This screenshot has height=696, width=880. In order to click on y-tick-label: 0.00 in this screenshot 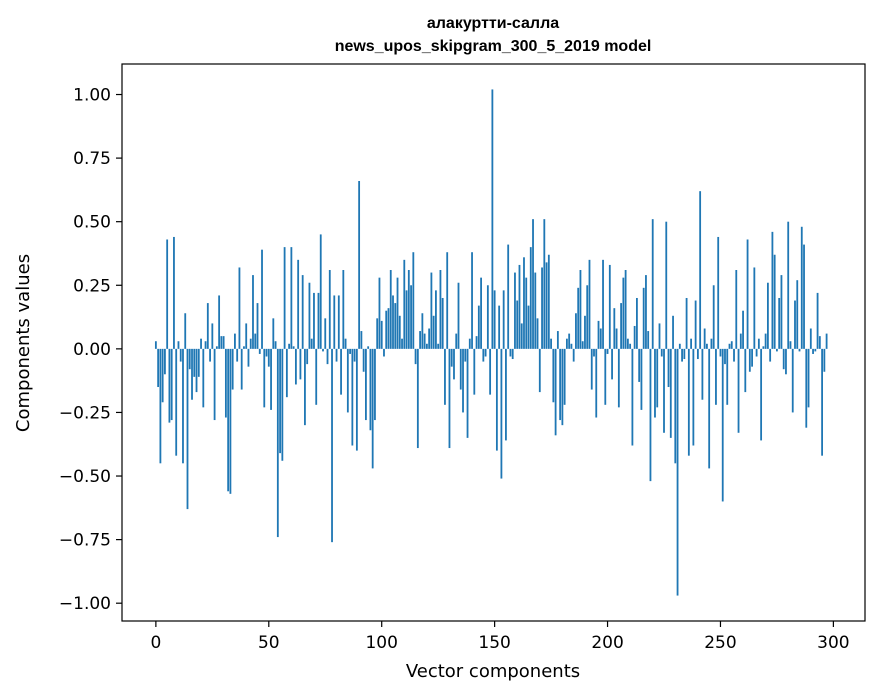, I will do `click(92, 350)`.